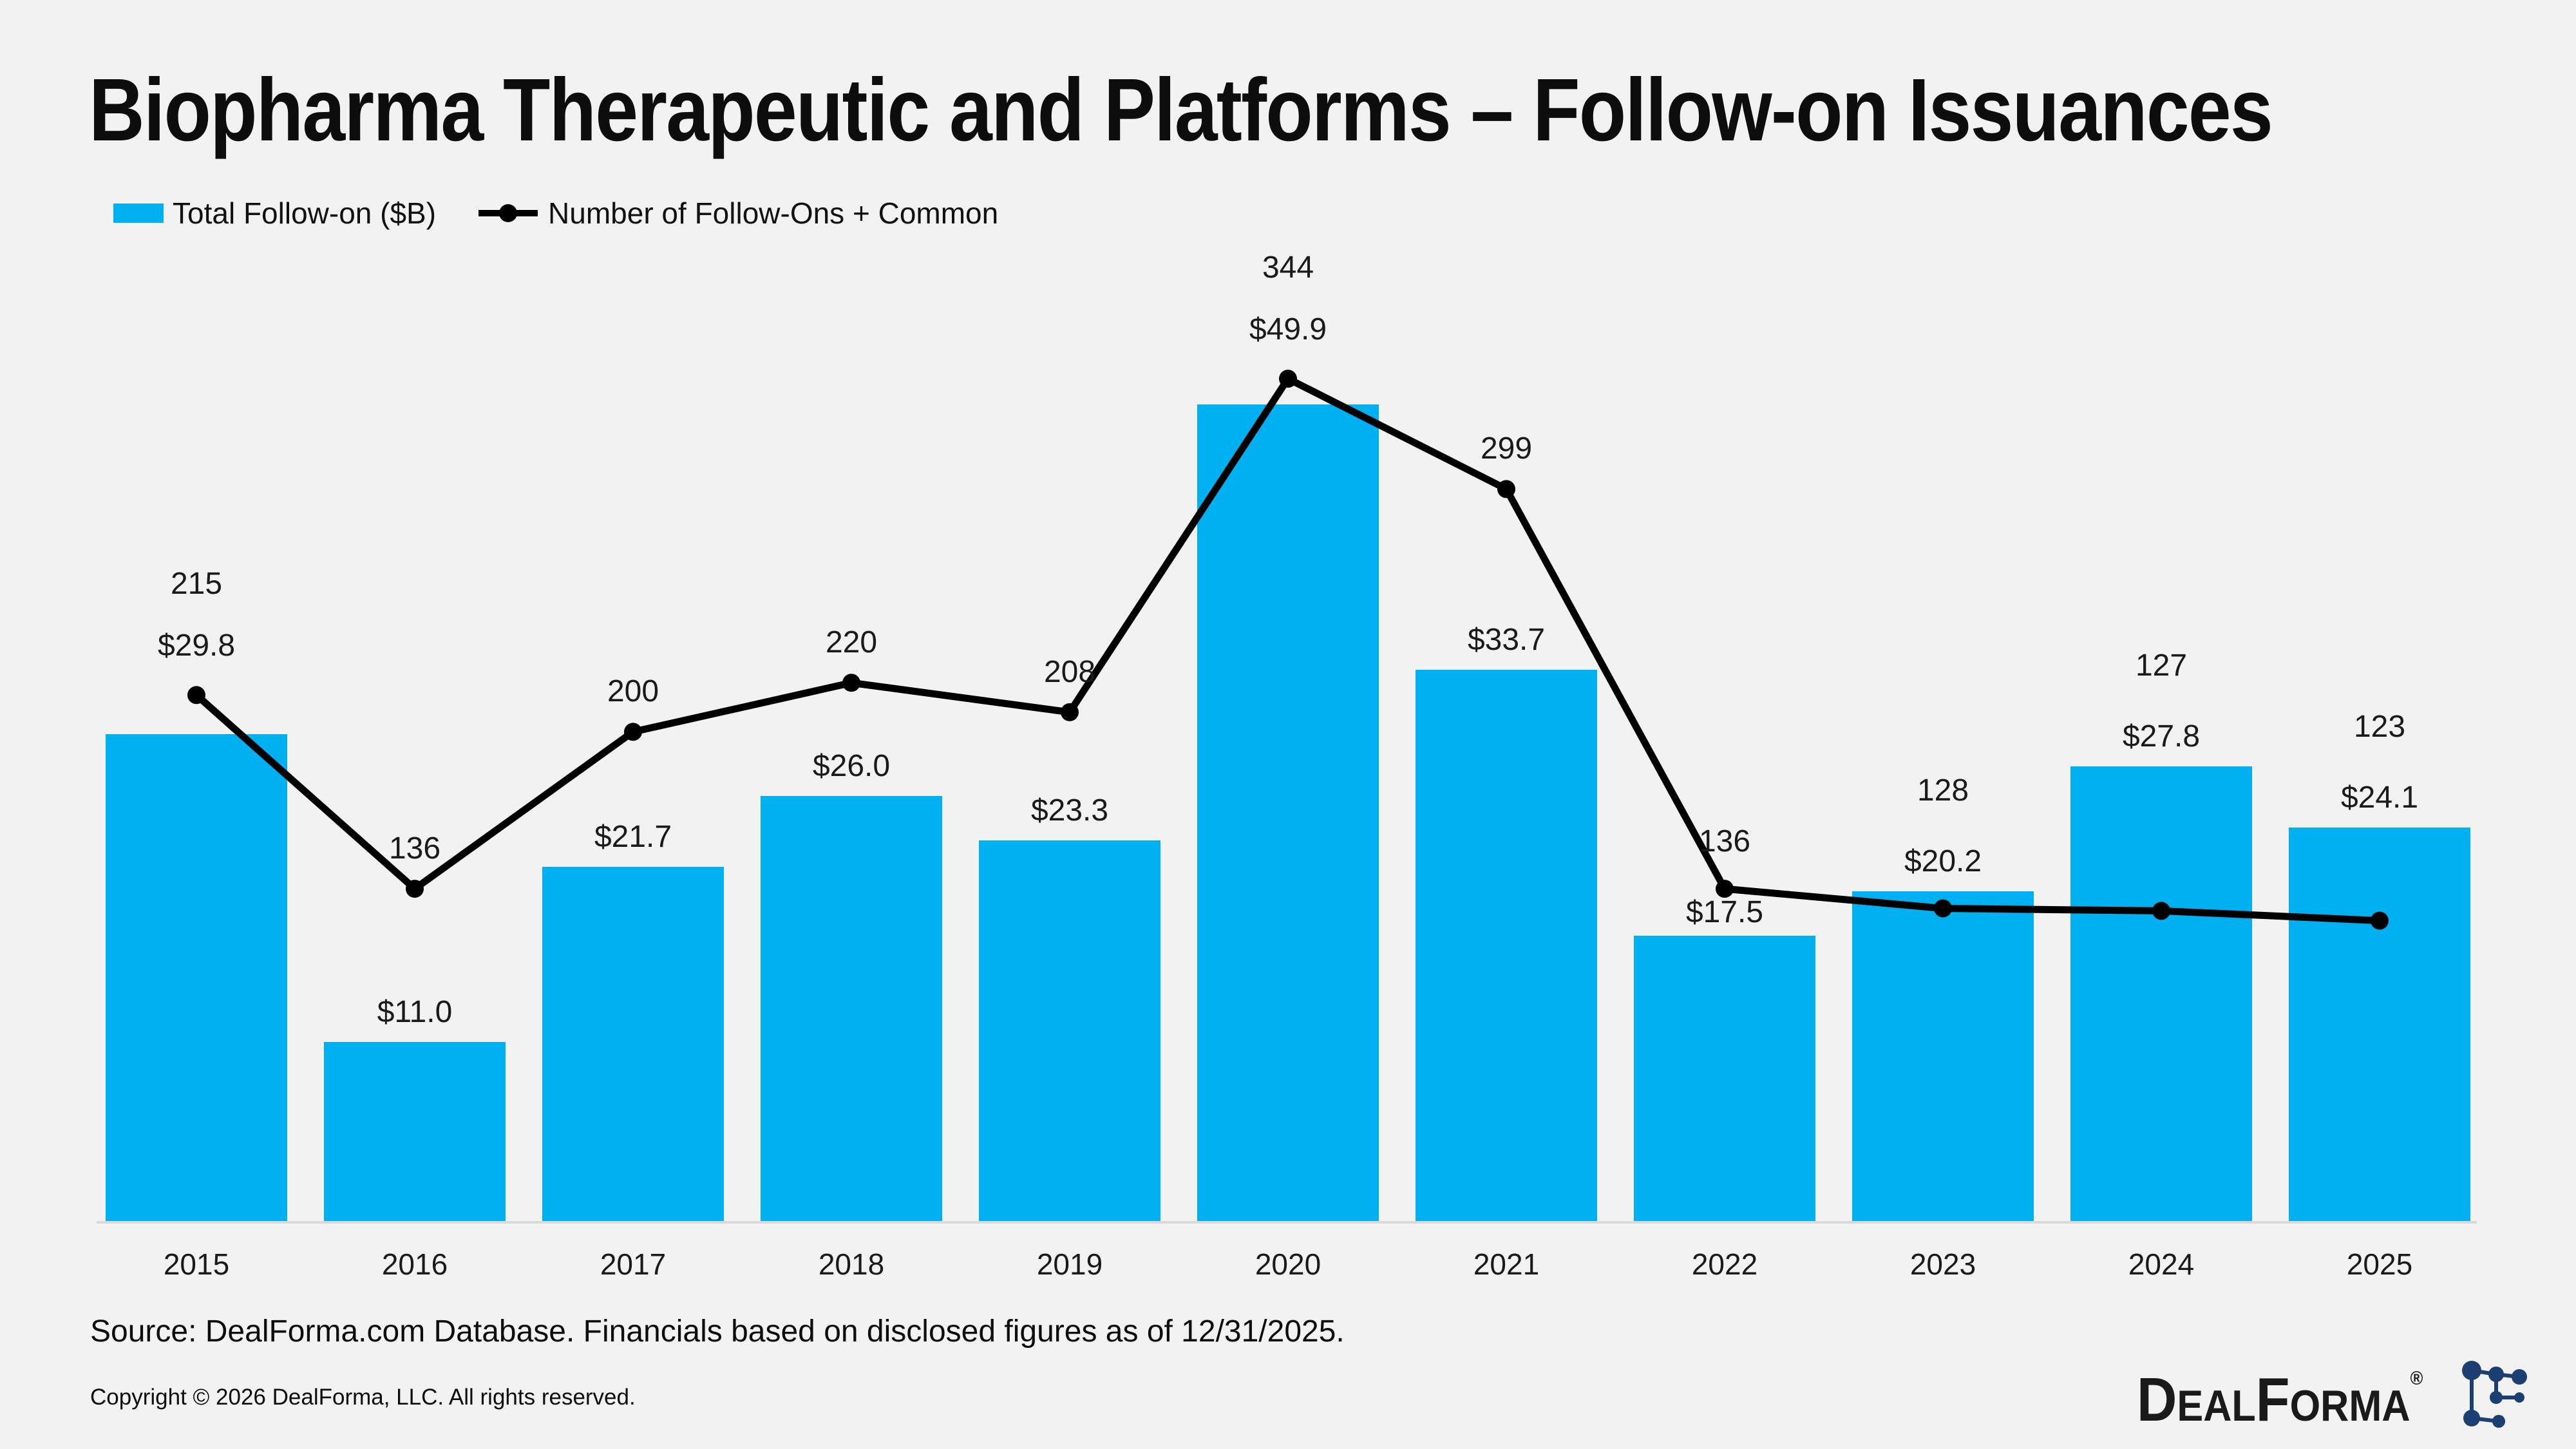 The height and width of the screenshot is (1449, 2576). I want to click on logo-letter-f: F, so click(2272, 1399).